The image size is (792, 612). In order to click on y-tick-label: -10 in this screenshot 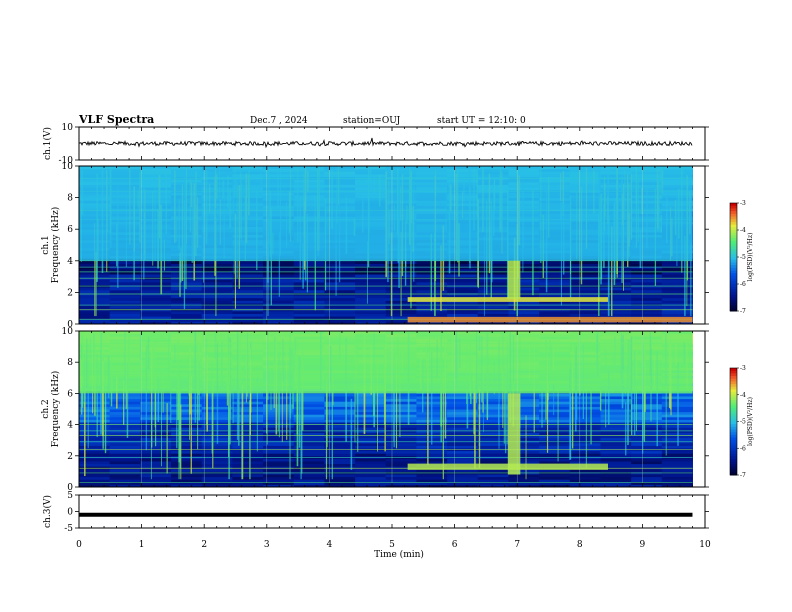, I will do `click(66, 161)`.